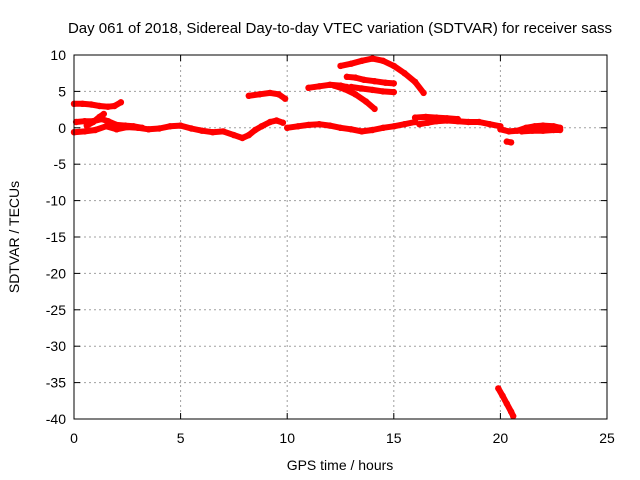 The height and width of the screenshot is (480, 640). Describe the element at coordinates (340, 465) in the screenshot. I see `x-axis-label: GPS time / hours` at that location.